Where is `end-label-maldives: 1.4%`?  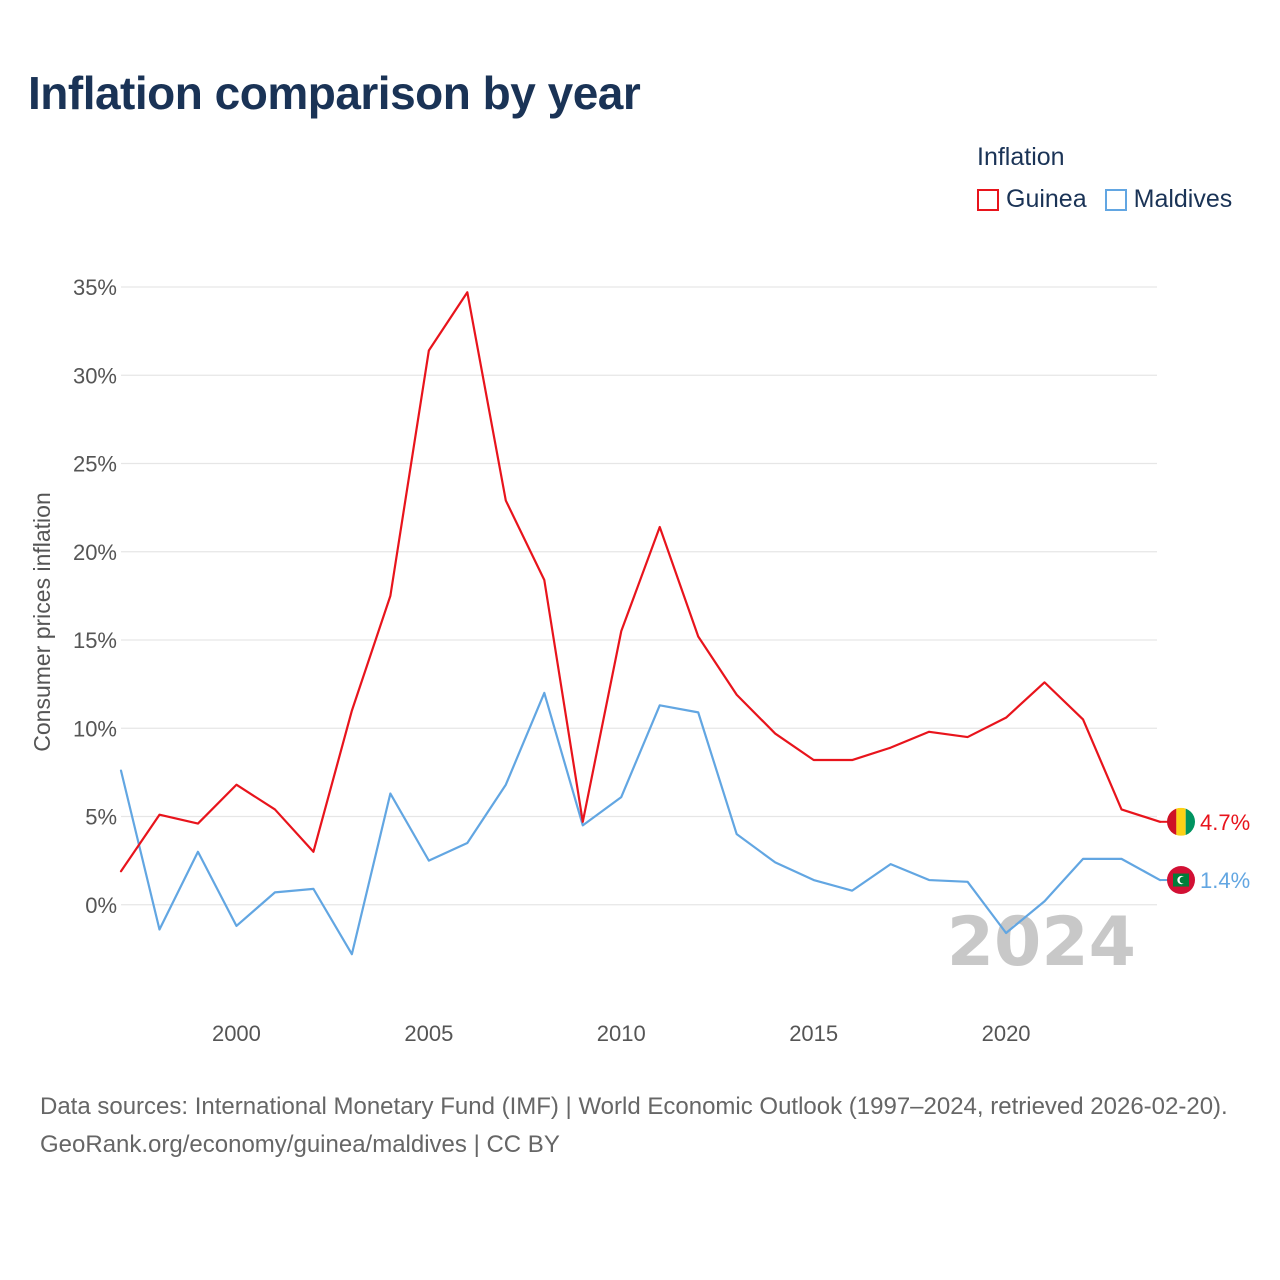 end-label-maldives: 1.4% is located at coordinates (1225, 880).